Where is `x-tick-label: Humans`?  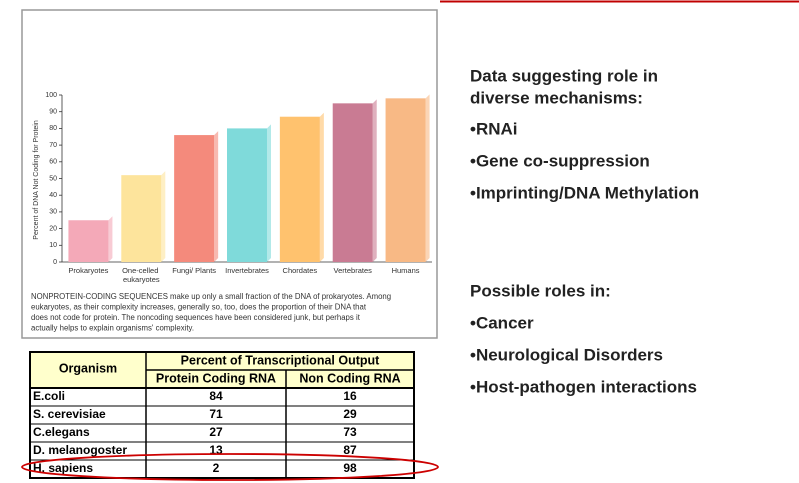 x-tick-label: Humans is located at coordinates (406, 270).